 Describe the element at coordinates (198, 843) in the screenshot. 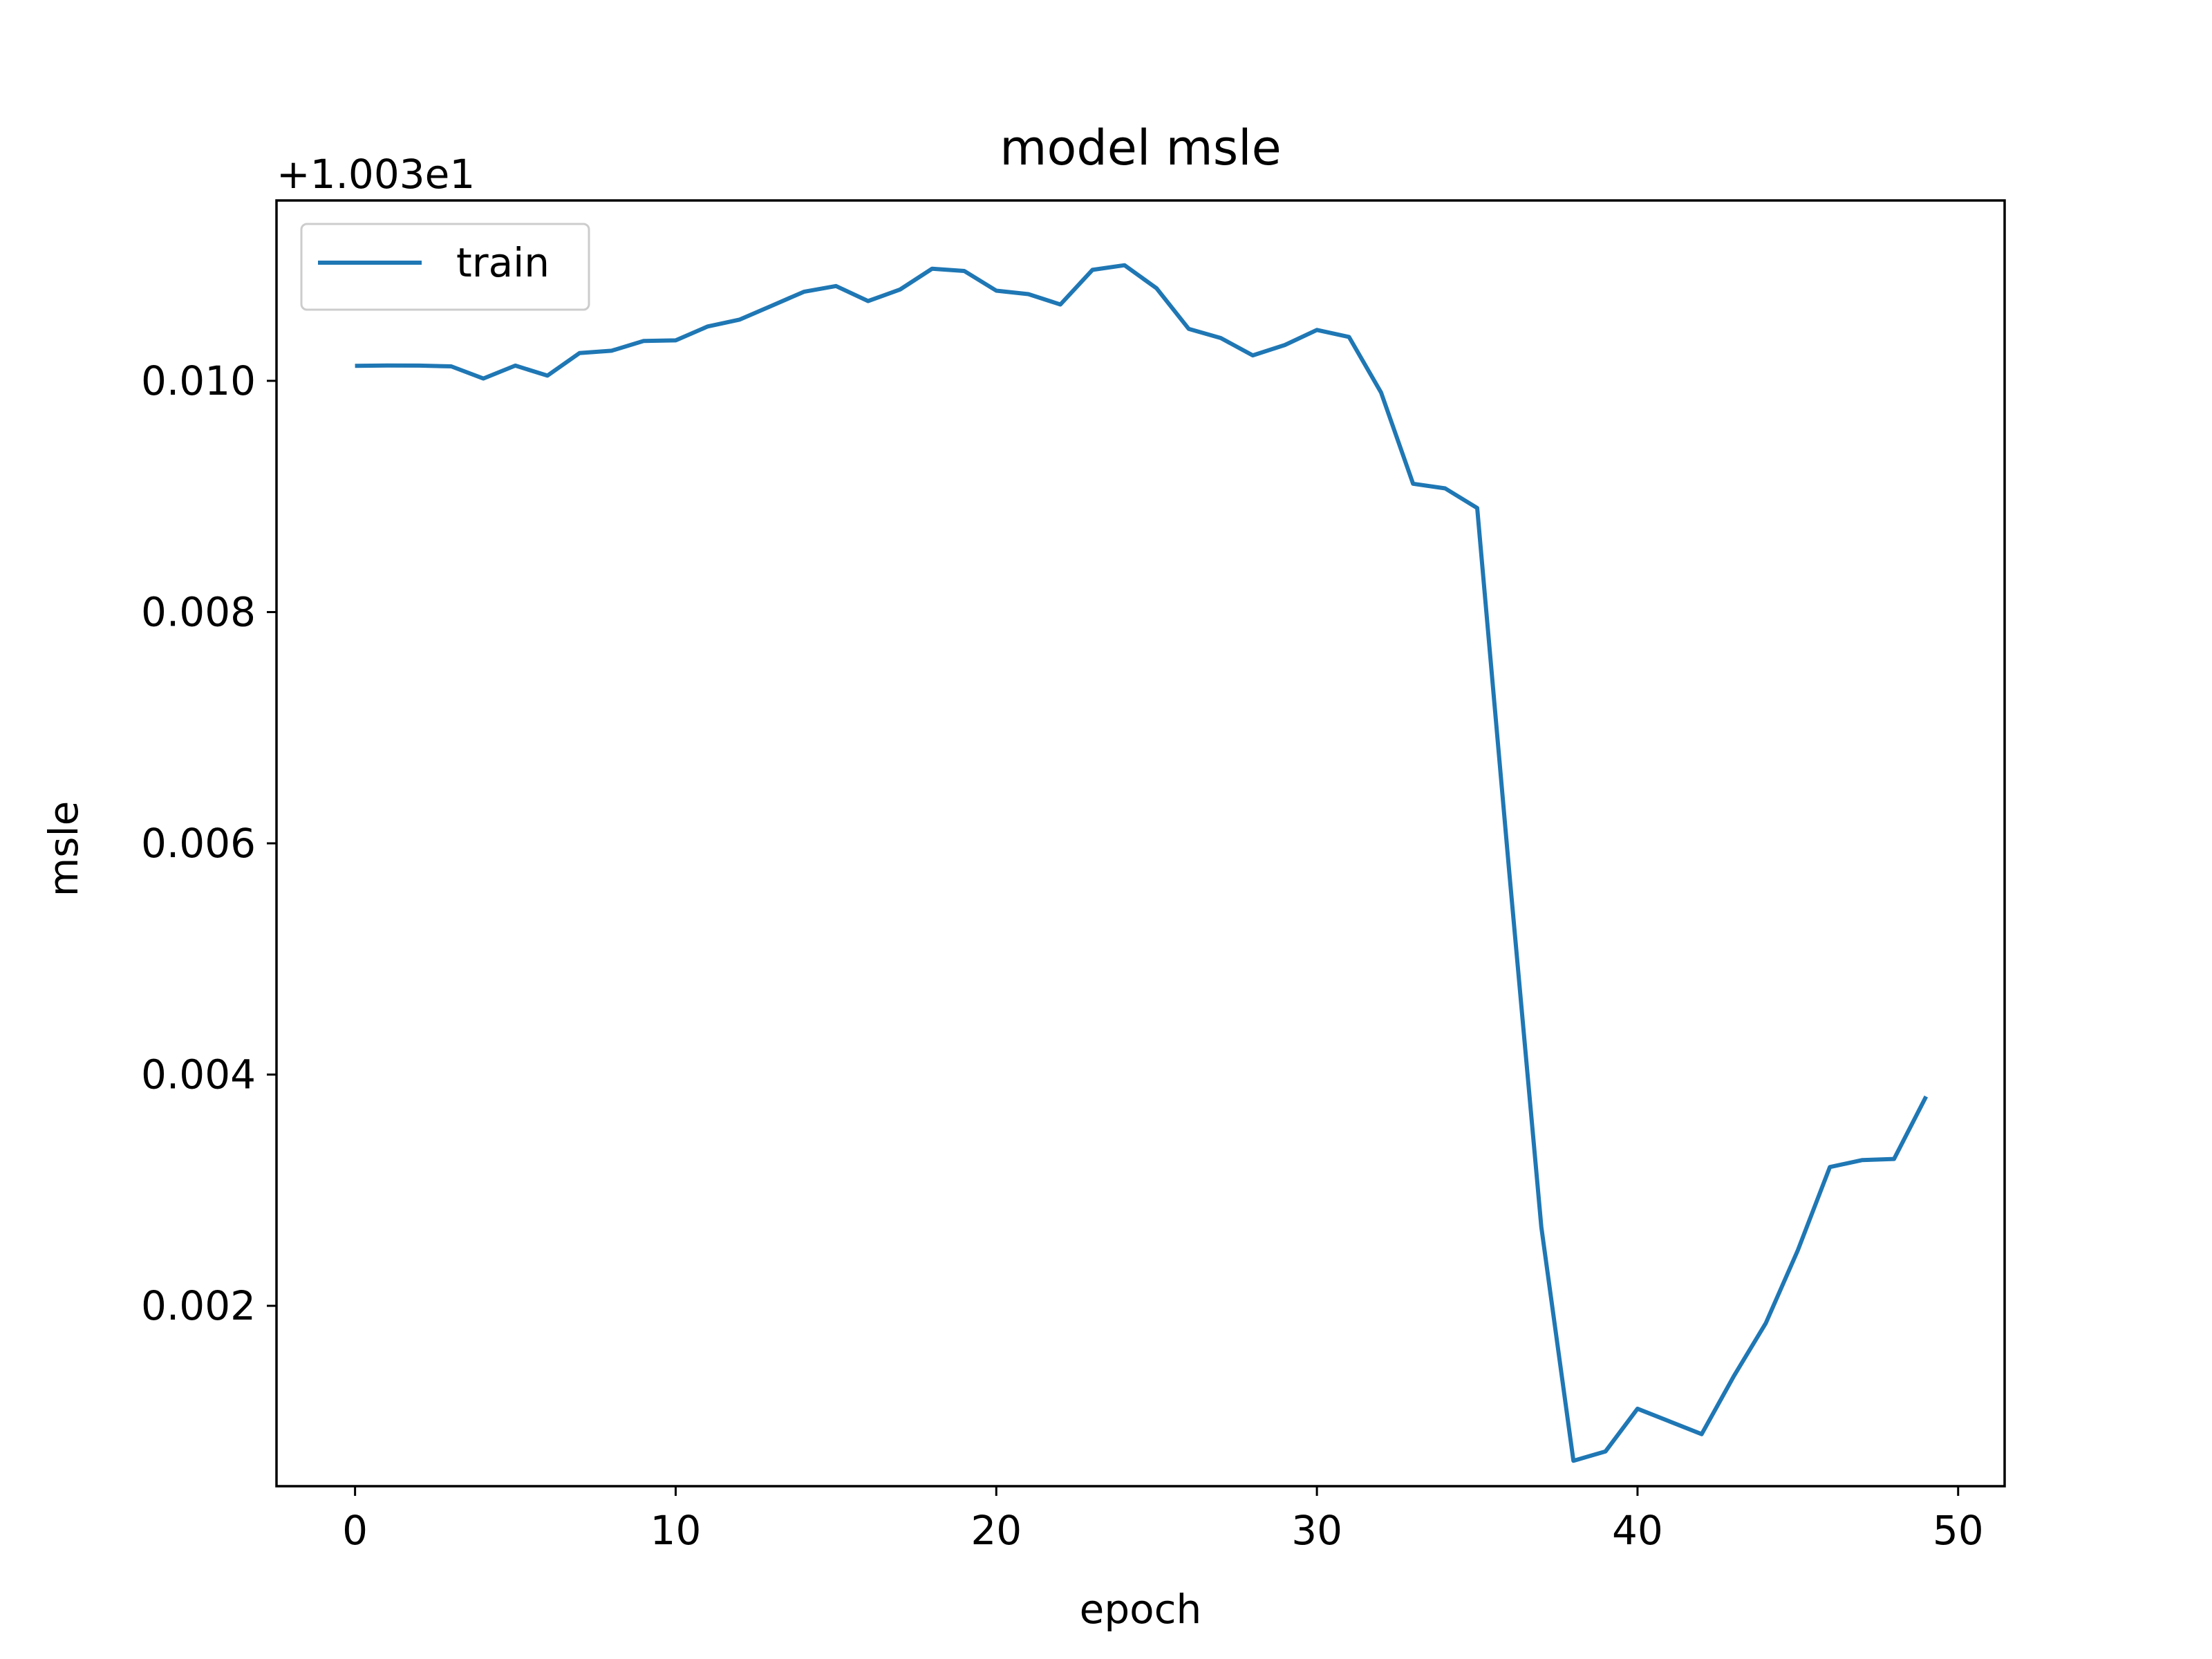

I see `y-tick-label: 0.006` at that location.